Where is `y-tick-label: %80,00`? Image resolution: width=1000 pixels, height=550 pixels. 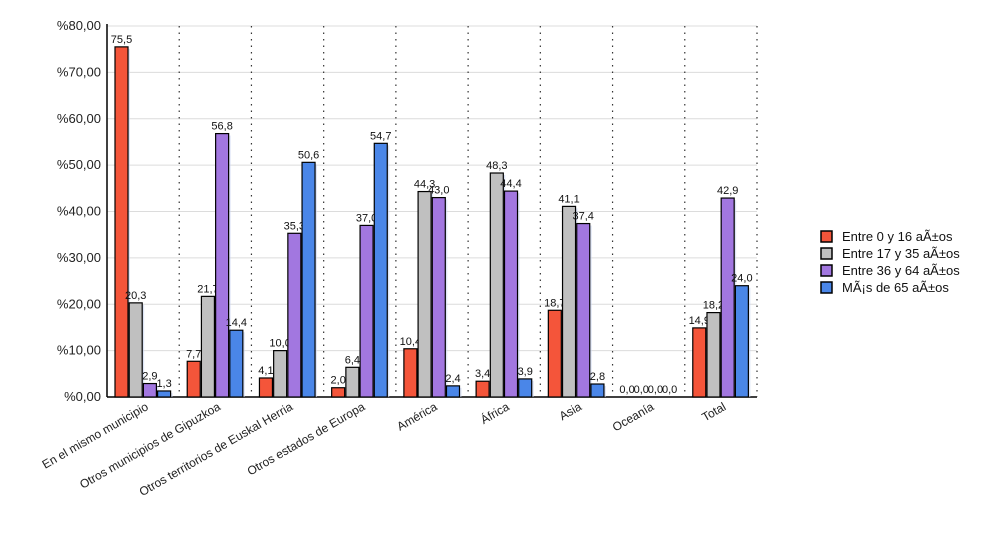 y-tick-label: %80,00 is located at coordinates (79, 25).